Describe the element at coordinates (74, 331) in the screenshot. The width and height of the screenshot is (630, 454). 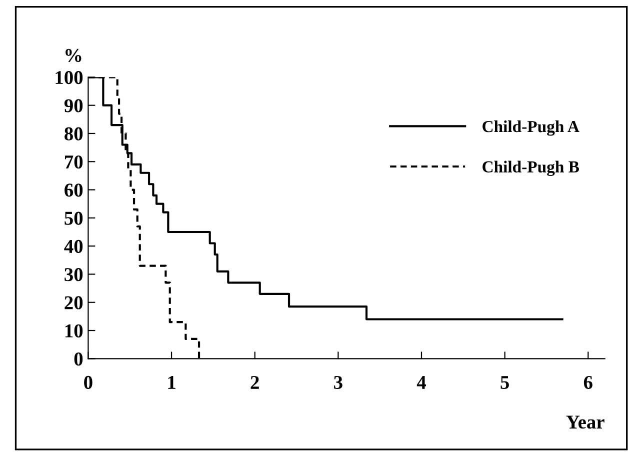
I see `y-tick-label: 10` at that location.